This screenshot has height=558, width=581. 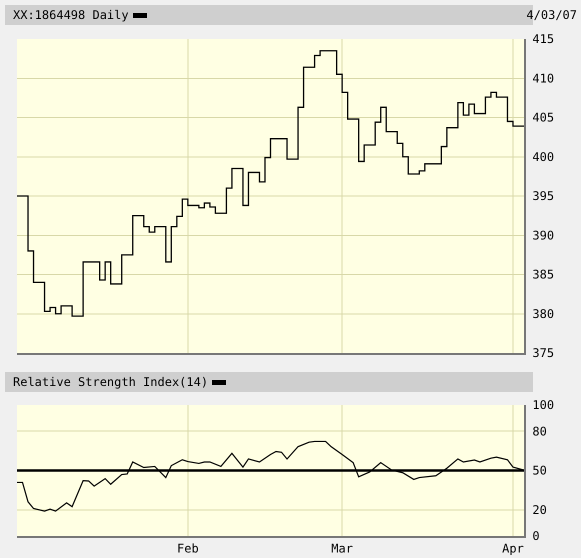 I want to click on x-tick-label: Apr, so click(x=513, y=548).